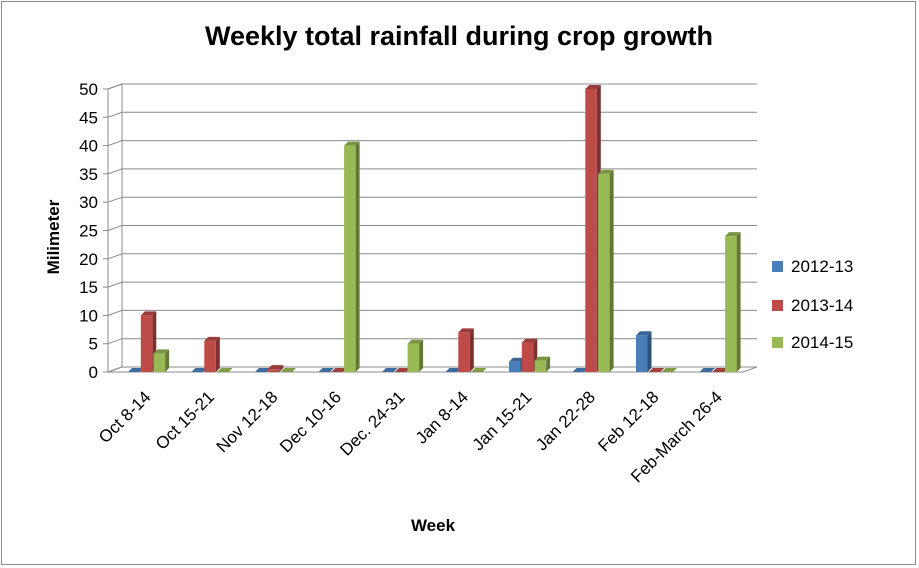  Describe the element at coordinates (88, 287) in the screenshot. I see `y-tick-label: 15` at that location.